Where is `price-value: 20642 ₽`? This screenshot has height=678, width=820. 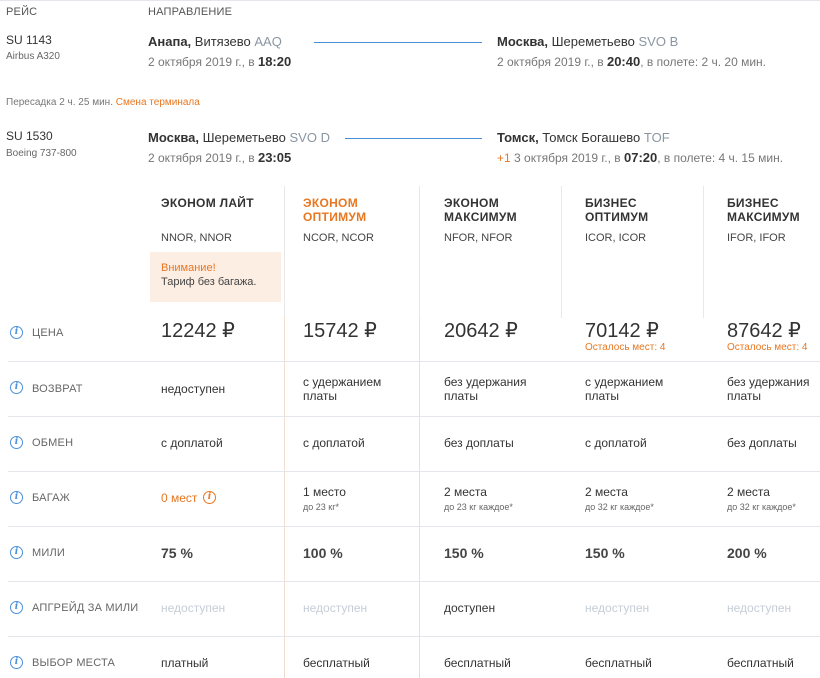 price-value: 20642 ₽ is located at coordinates (481, 331).